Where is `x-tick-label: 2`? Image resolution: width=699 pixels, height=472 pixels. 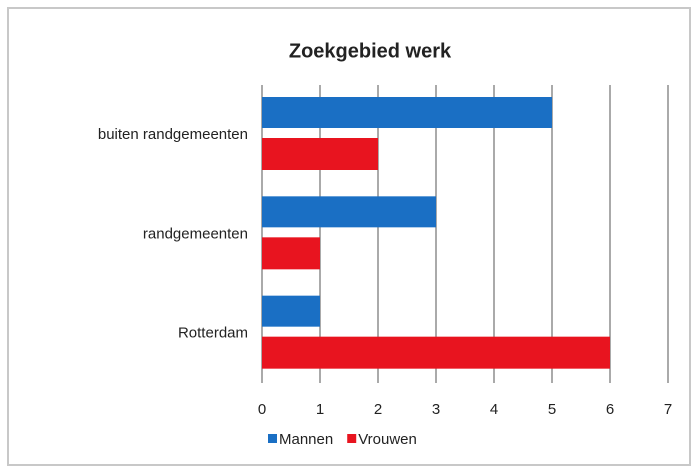 x-tick-label: 2 is located at coordinates (378, 409).